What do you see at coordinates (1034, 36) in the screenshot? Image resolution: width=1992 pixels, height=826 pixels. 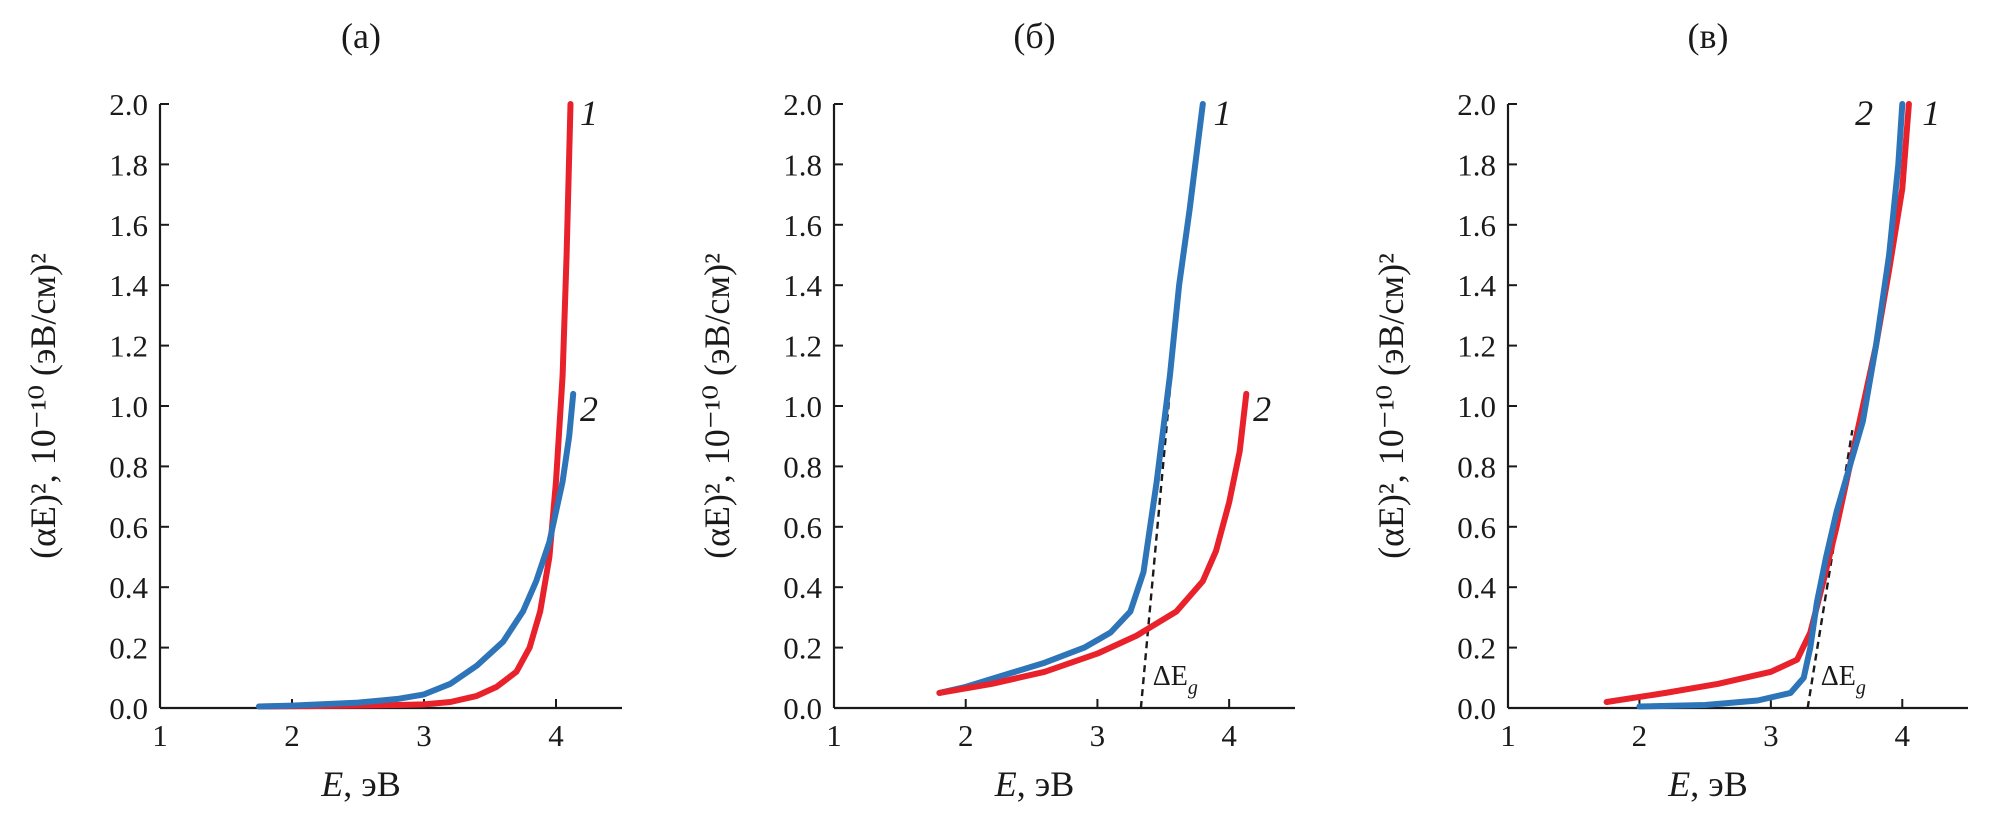 I see `panel-label: (б)` at bounding box center [1034, 36].